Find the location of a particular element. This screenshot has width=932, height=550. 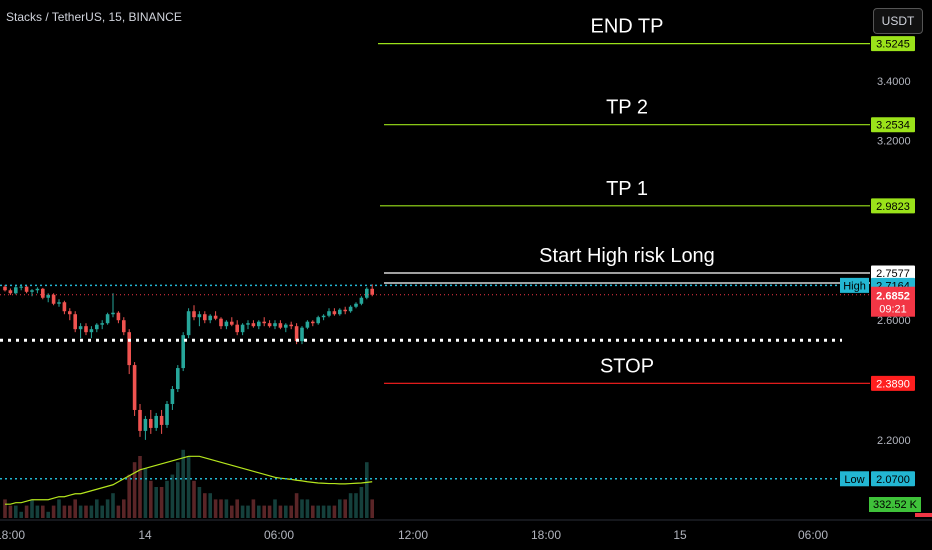

volume-tag: 332.52 K is located at coordinates (895, 505).